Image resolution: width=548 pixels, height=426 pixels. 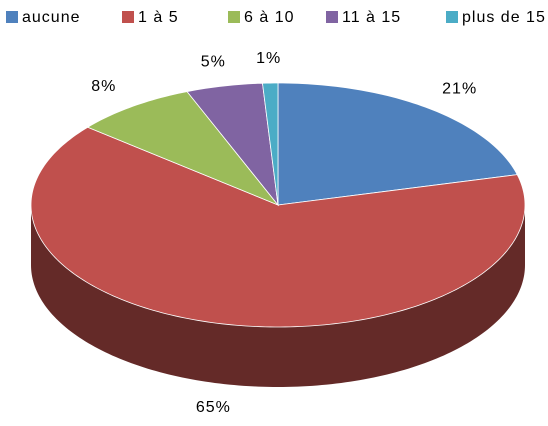 I want to click on legend-label: 11 à 15, so click(x=371, y=17).